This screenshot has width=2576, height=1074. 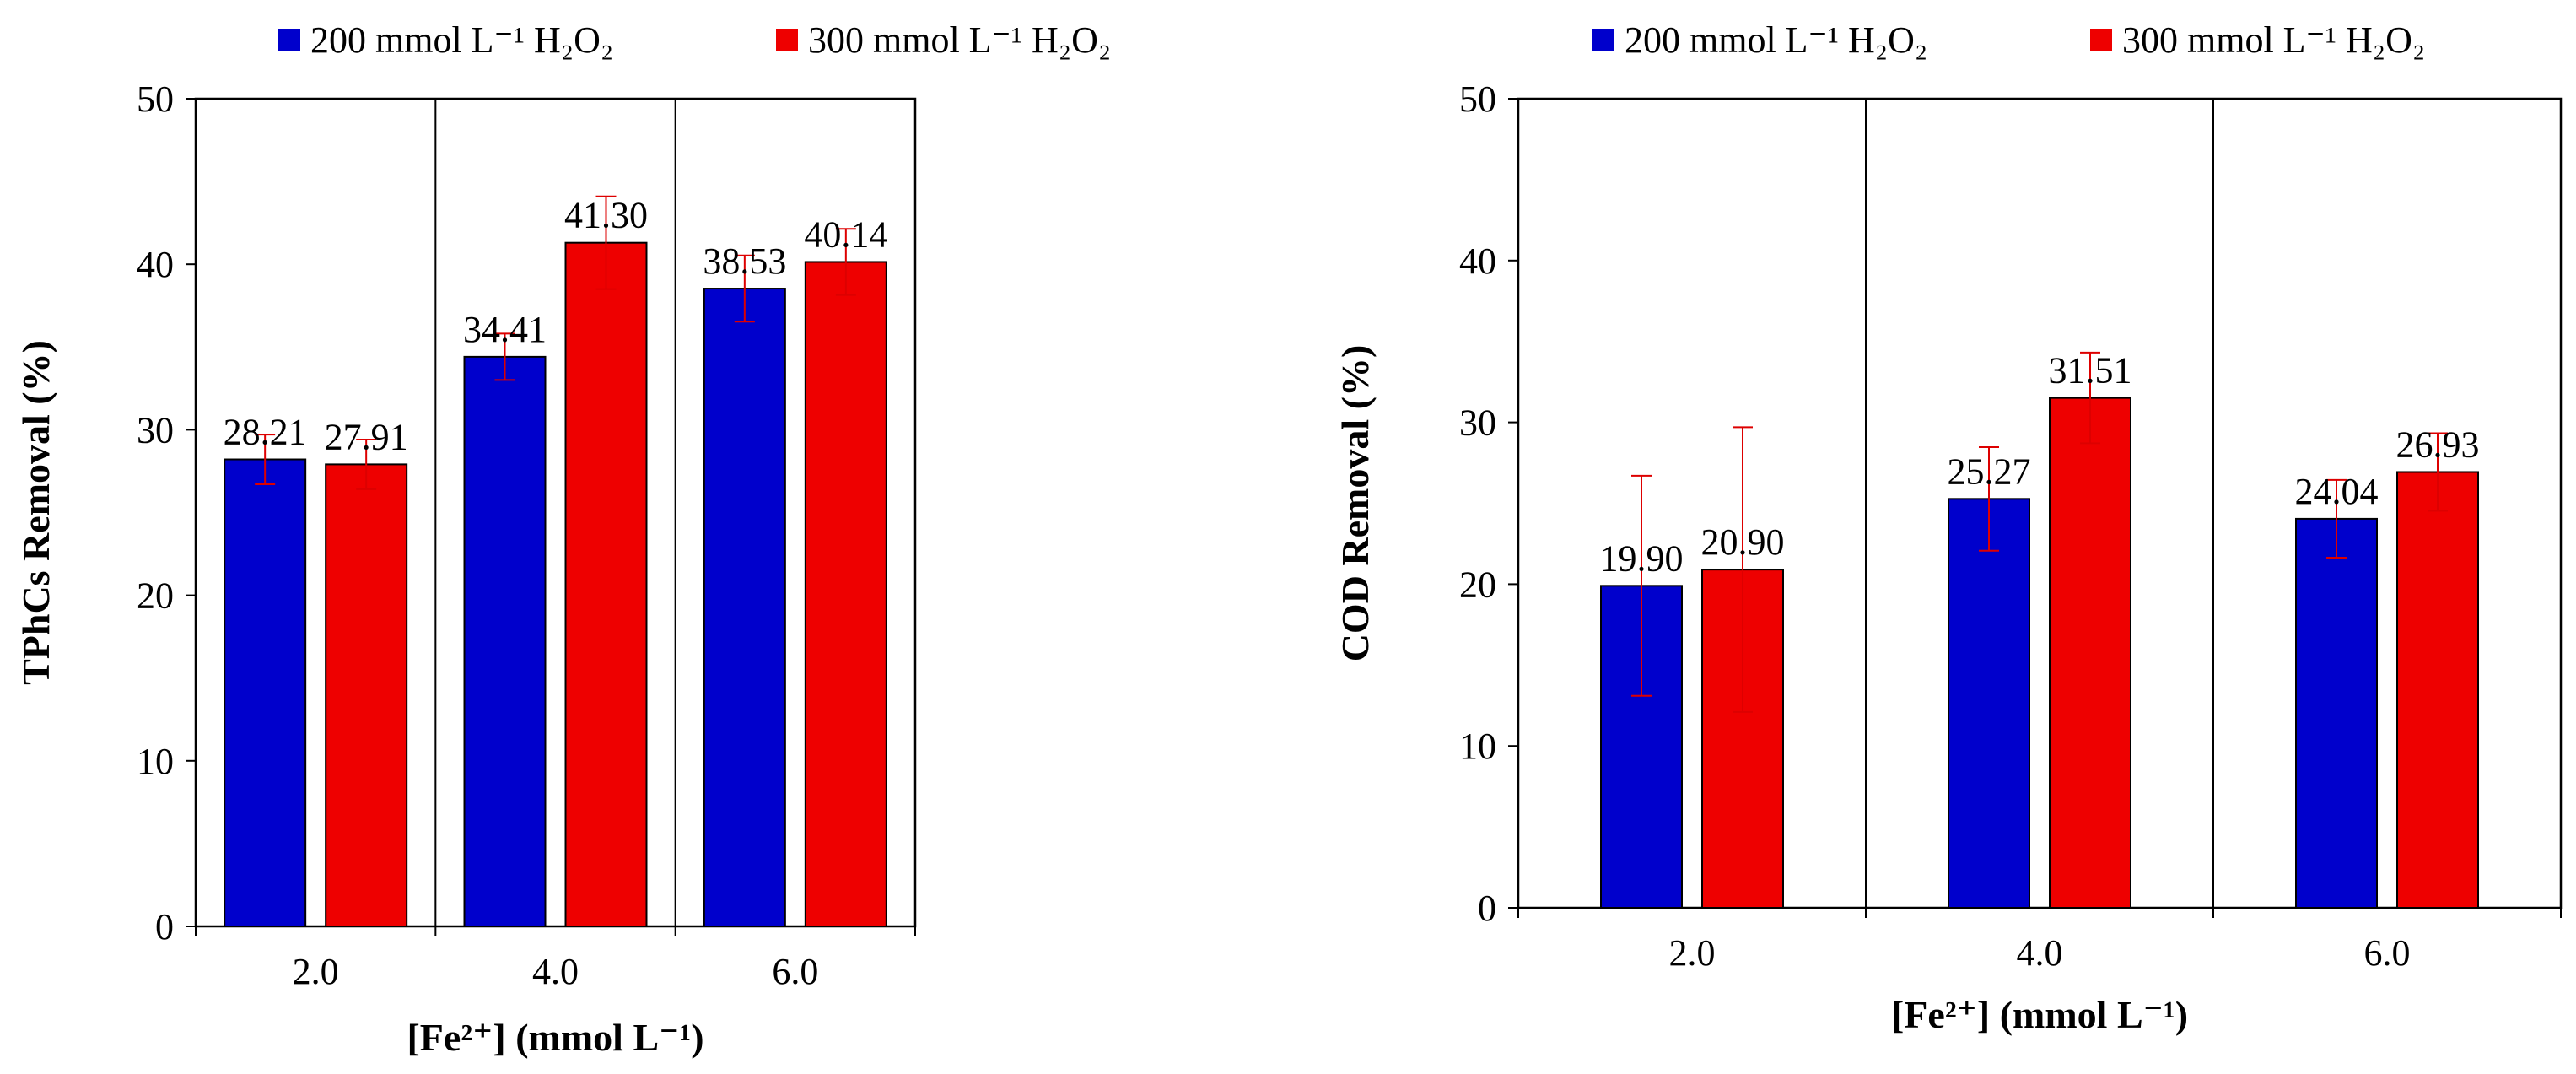 What do you see at coordinates (265, 432) in the screenshot?
I see `data-label: 28.21` at bounding box center [265, 432].